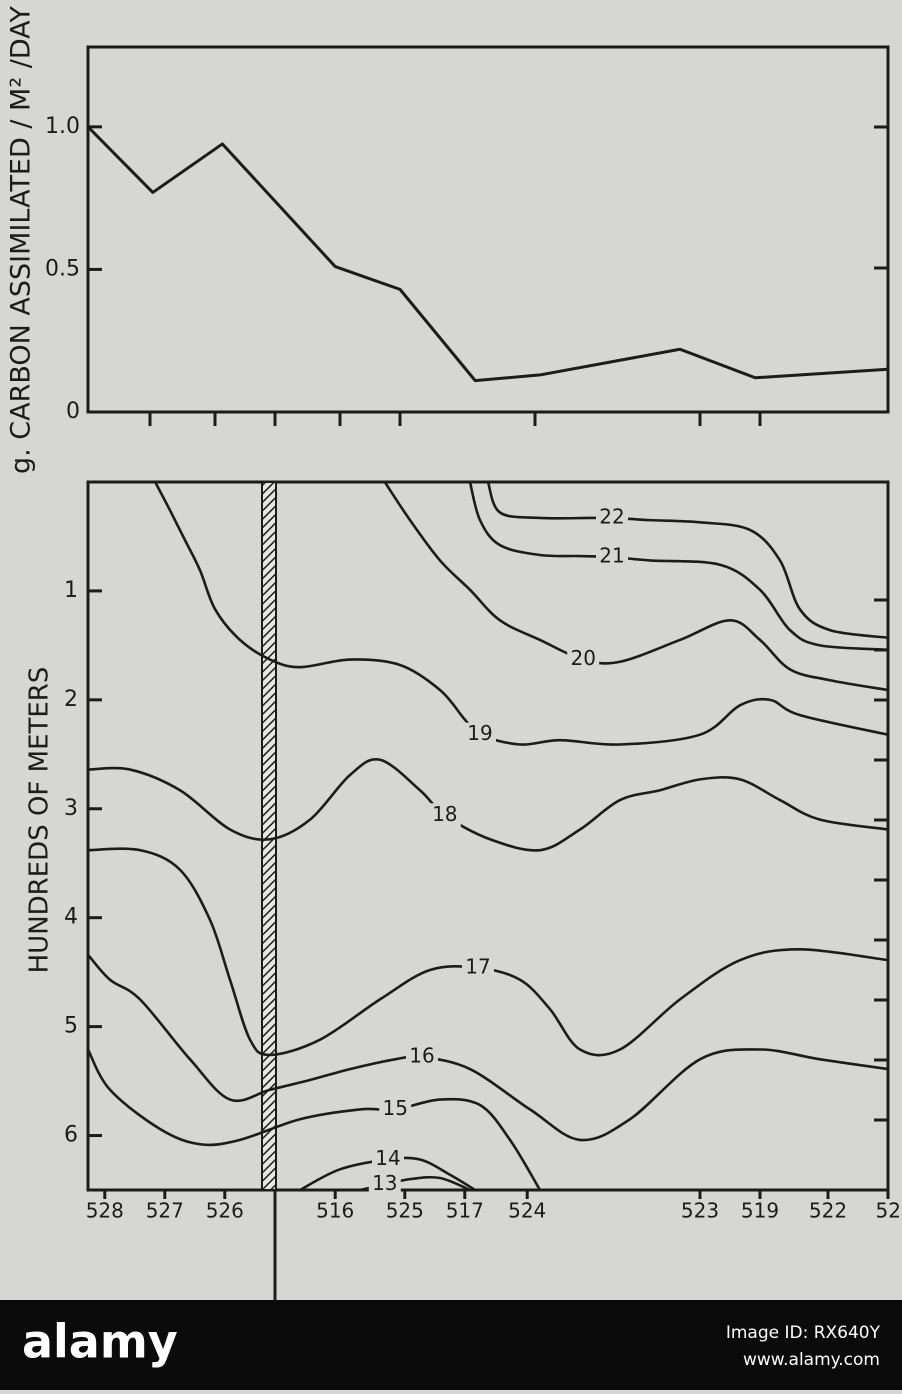  What do you see at coordinates (465, 1211) in the screenshot?
I see `station-label: 517` at bounding box center [465, 1211].